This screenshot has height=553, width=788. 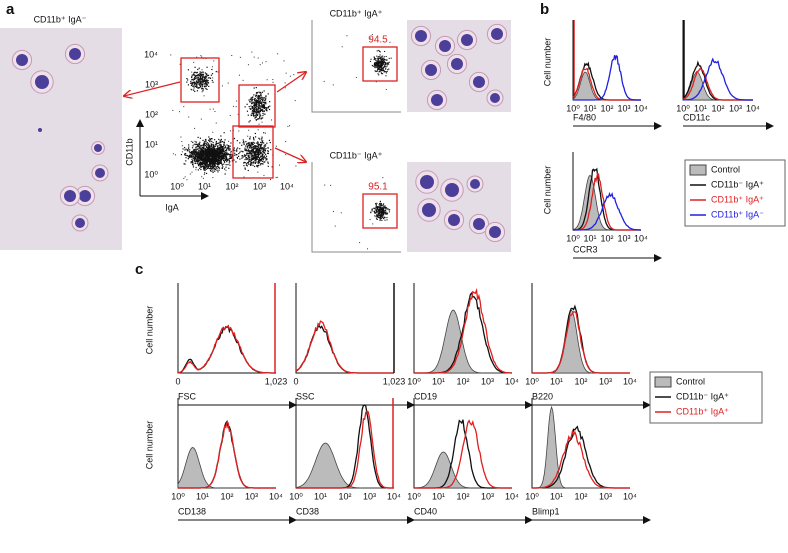 I want to click on y-axis-label: CD11b, so click(x=129, y=151).